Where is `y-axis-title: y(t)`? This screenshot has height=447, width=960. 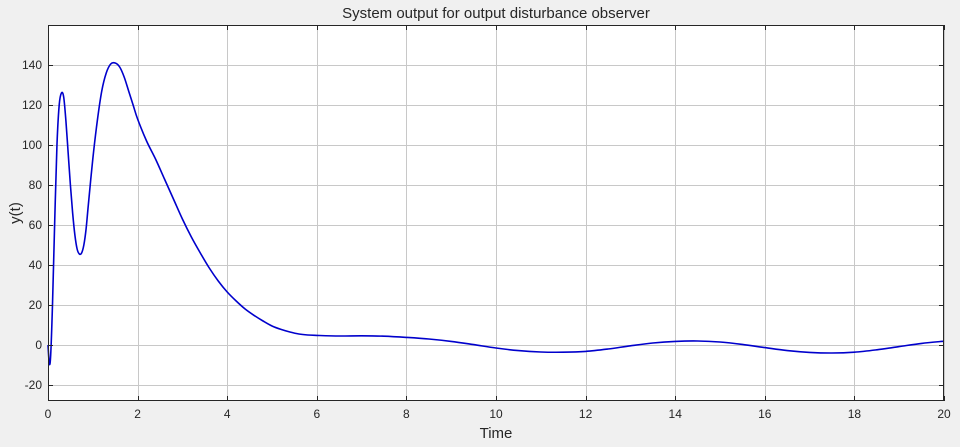
y-axis-title: y(t) is located at coordinates (15, 213).